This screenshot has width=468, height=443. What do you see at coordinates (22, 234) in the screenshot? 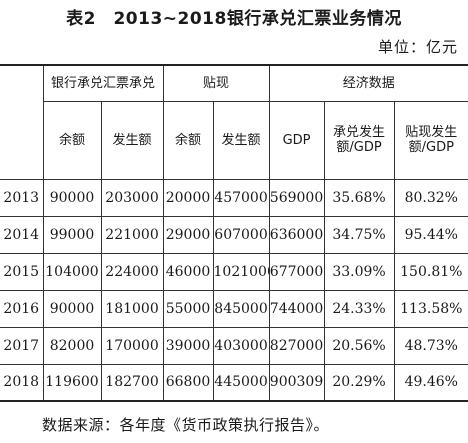
I see `cell-year: 2014` at bounding box center [22, 234].